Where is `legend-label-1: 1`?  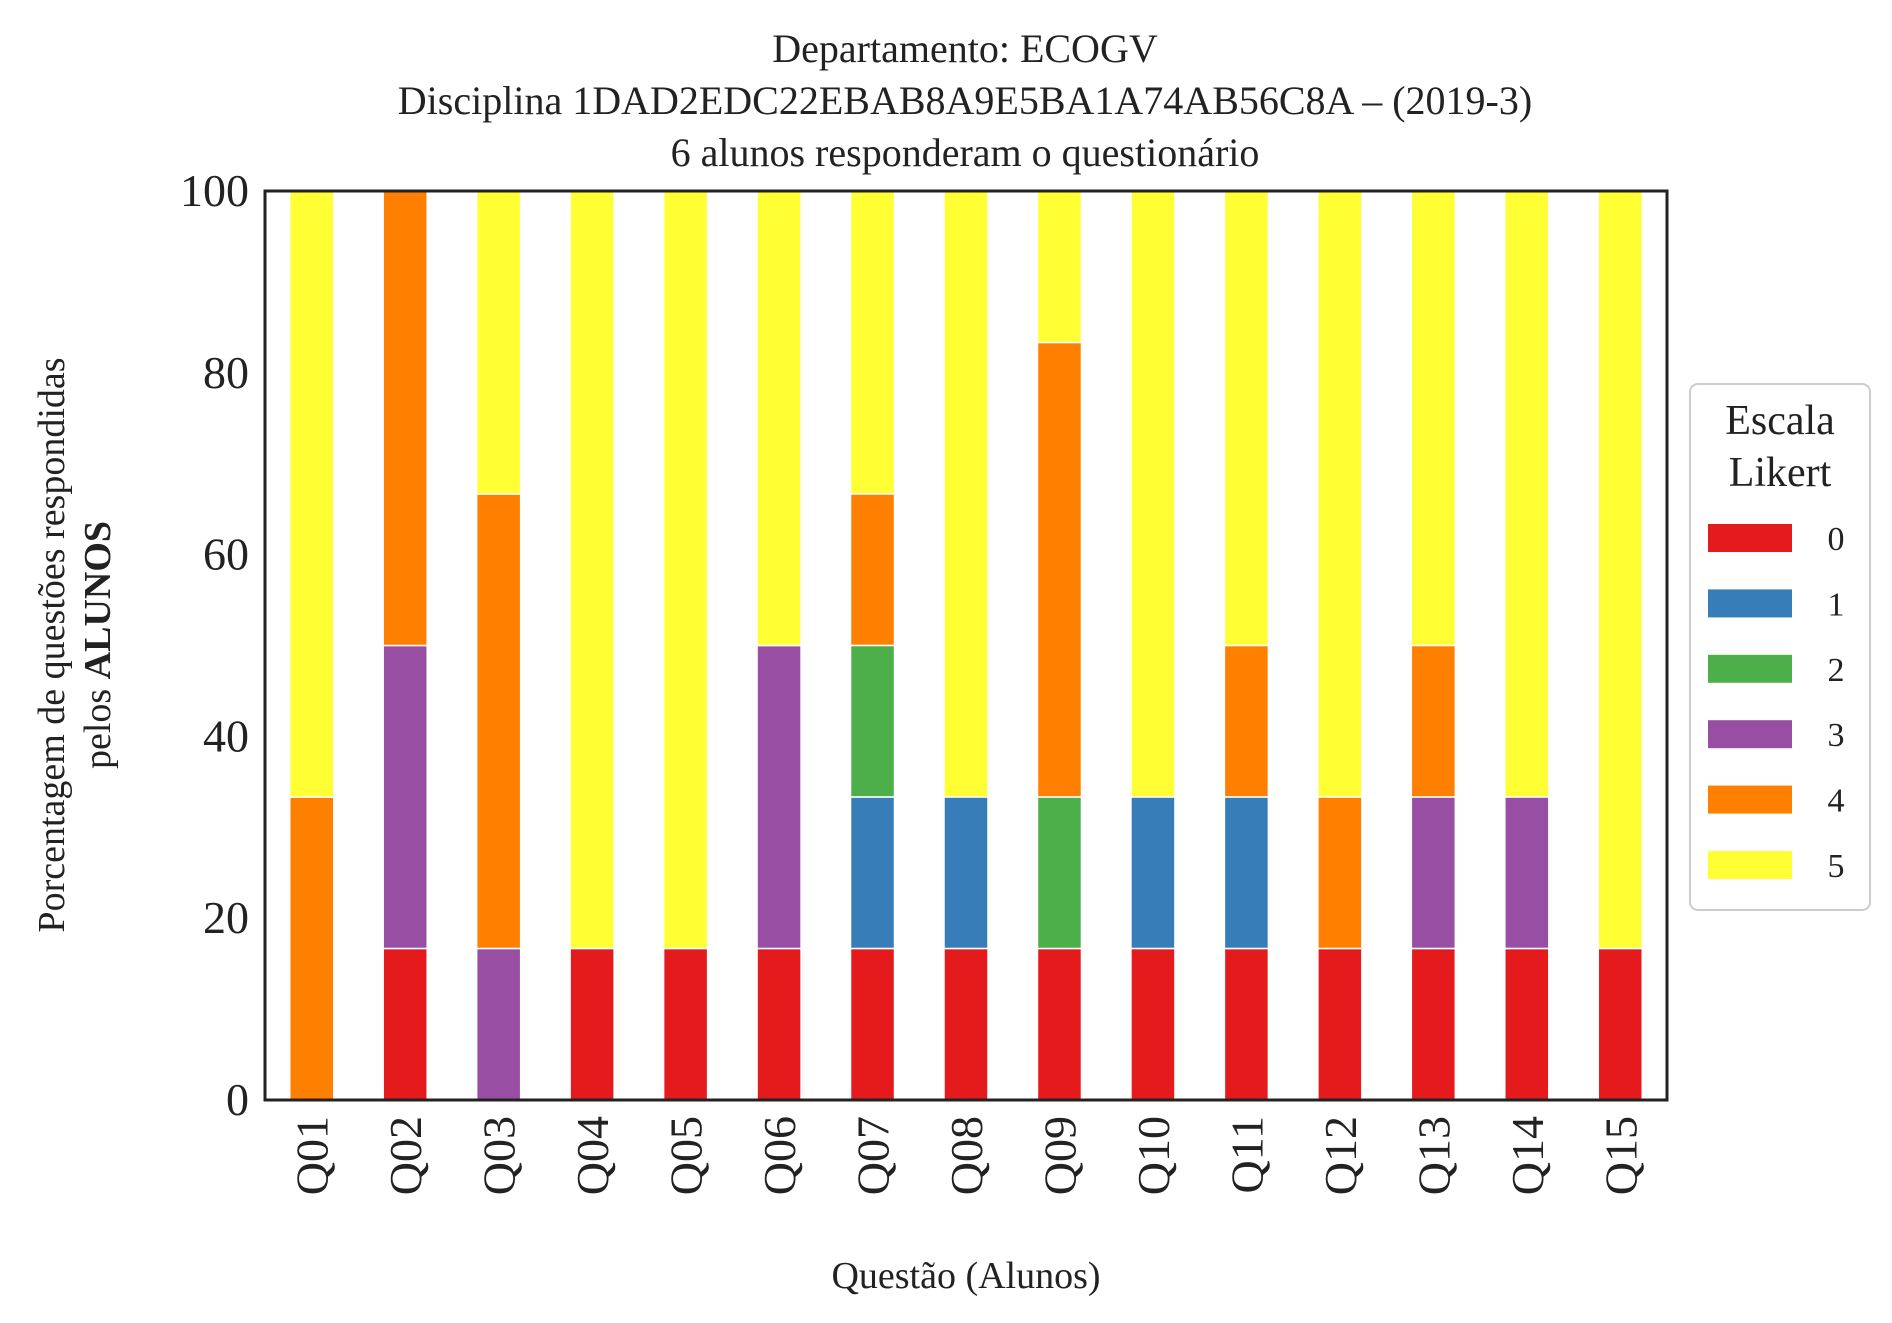
legend-label-1: 1 is located at coordinates (1836, 604).